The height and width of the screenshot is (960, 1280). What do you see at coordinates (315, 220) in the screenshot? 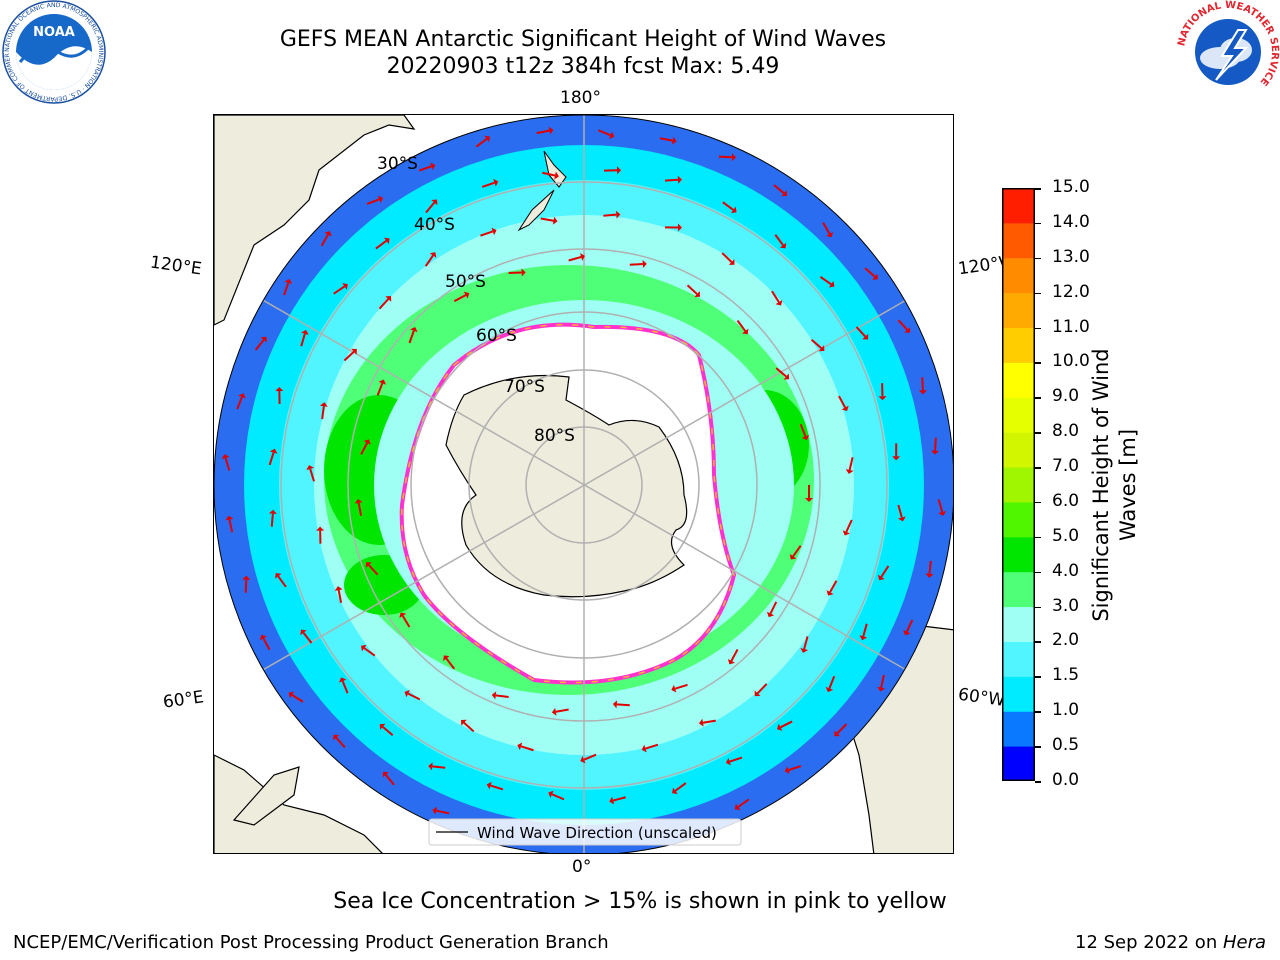
I see `australia-landmass` at bounding box center [315, 220].